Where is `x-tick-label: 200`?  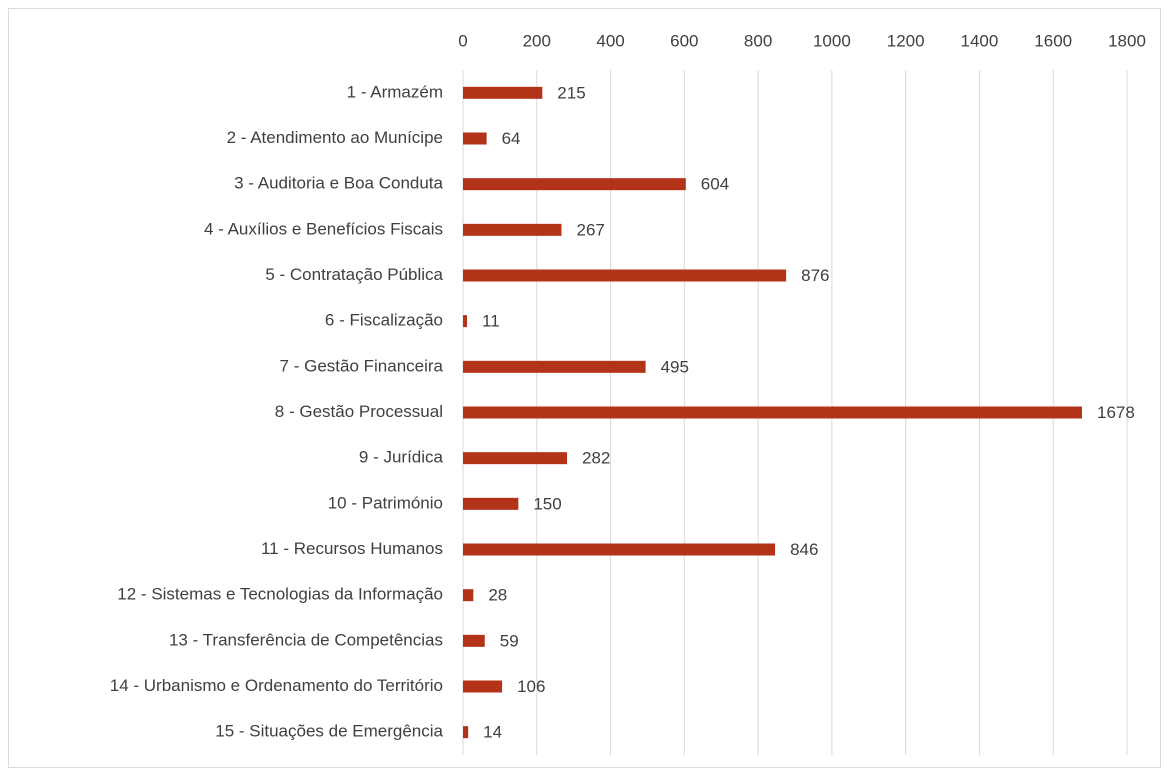
x-tick-label: 200 is located at coordinates (537, 40).